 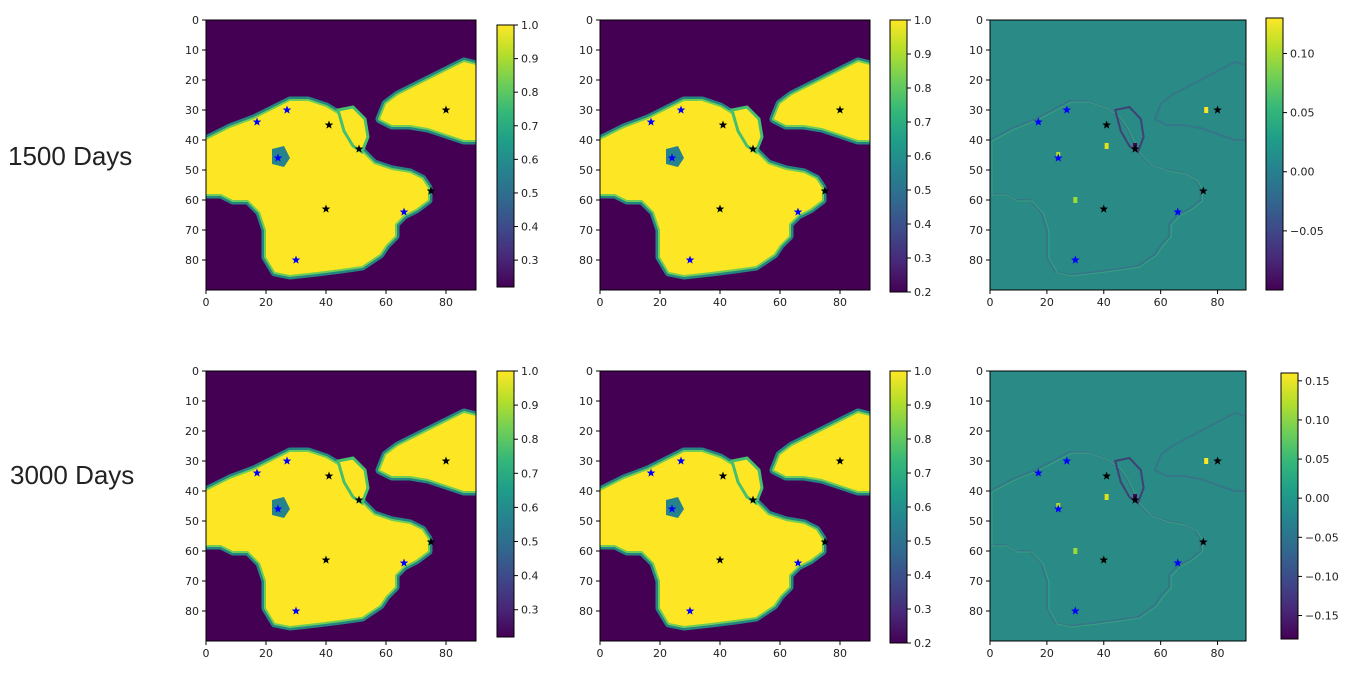 What do you see at coordinates (530, 59) in the screenshot?
I see `colorbar-tick-label: 0.9` at bounding box center [530, 59].